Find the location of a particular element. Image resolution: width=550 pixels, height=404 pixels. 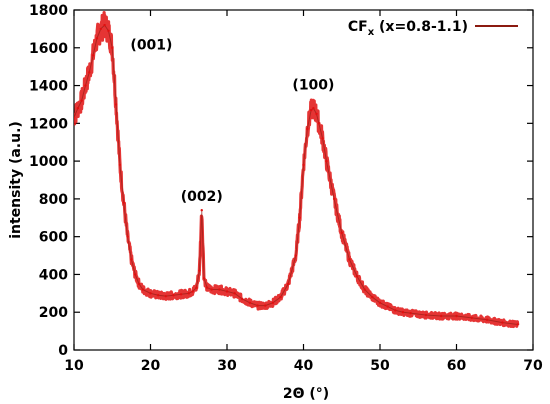

legend: CFx (x=0.8-1.1) is located at coordinates (433, 28).